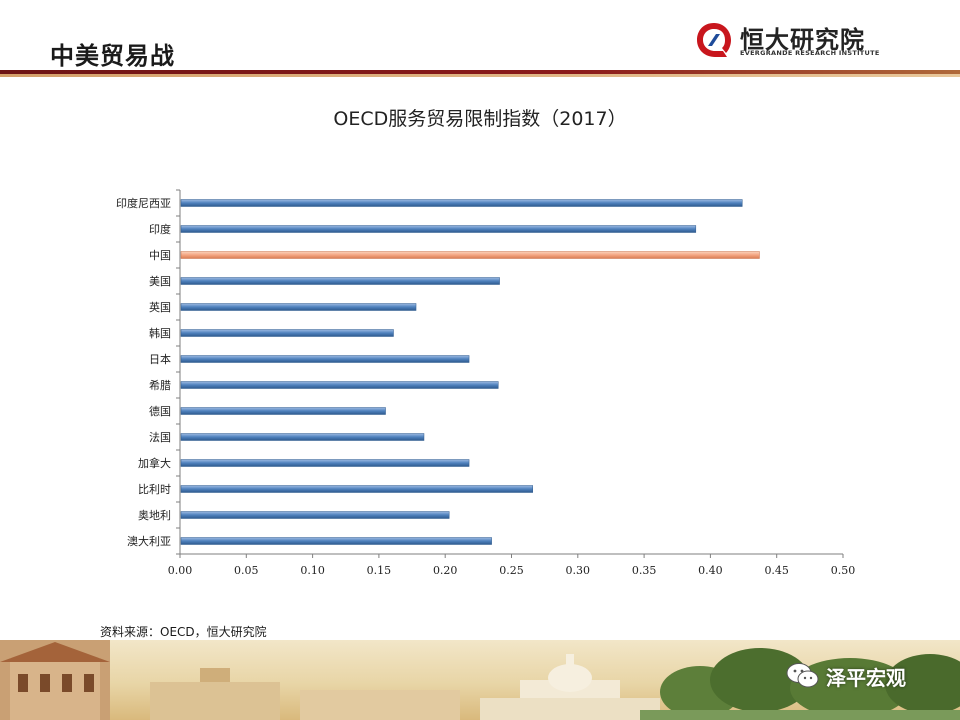 The width and height of the screenshot is (960, 720). What do you see at coordinates (511, 570) in the screenshot?
I see `x-tick-label: 0.25` at bounding box center [511, 570].